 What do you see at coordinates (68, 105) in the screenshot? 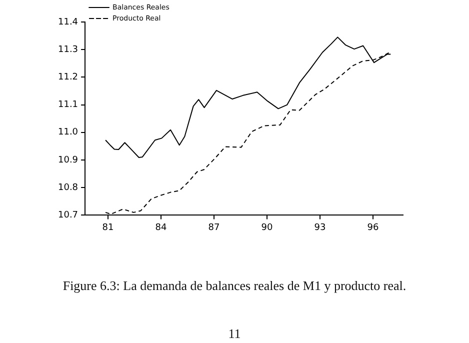
I see `y-tick-label: 11.1` at bounding box center [68, 105].